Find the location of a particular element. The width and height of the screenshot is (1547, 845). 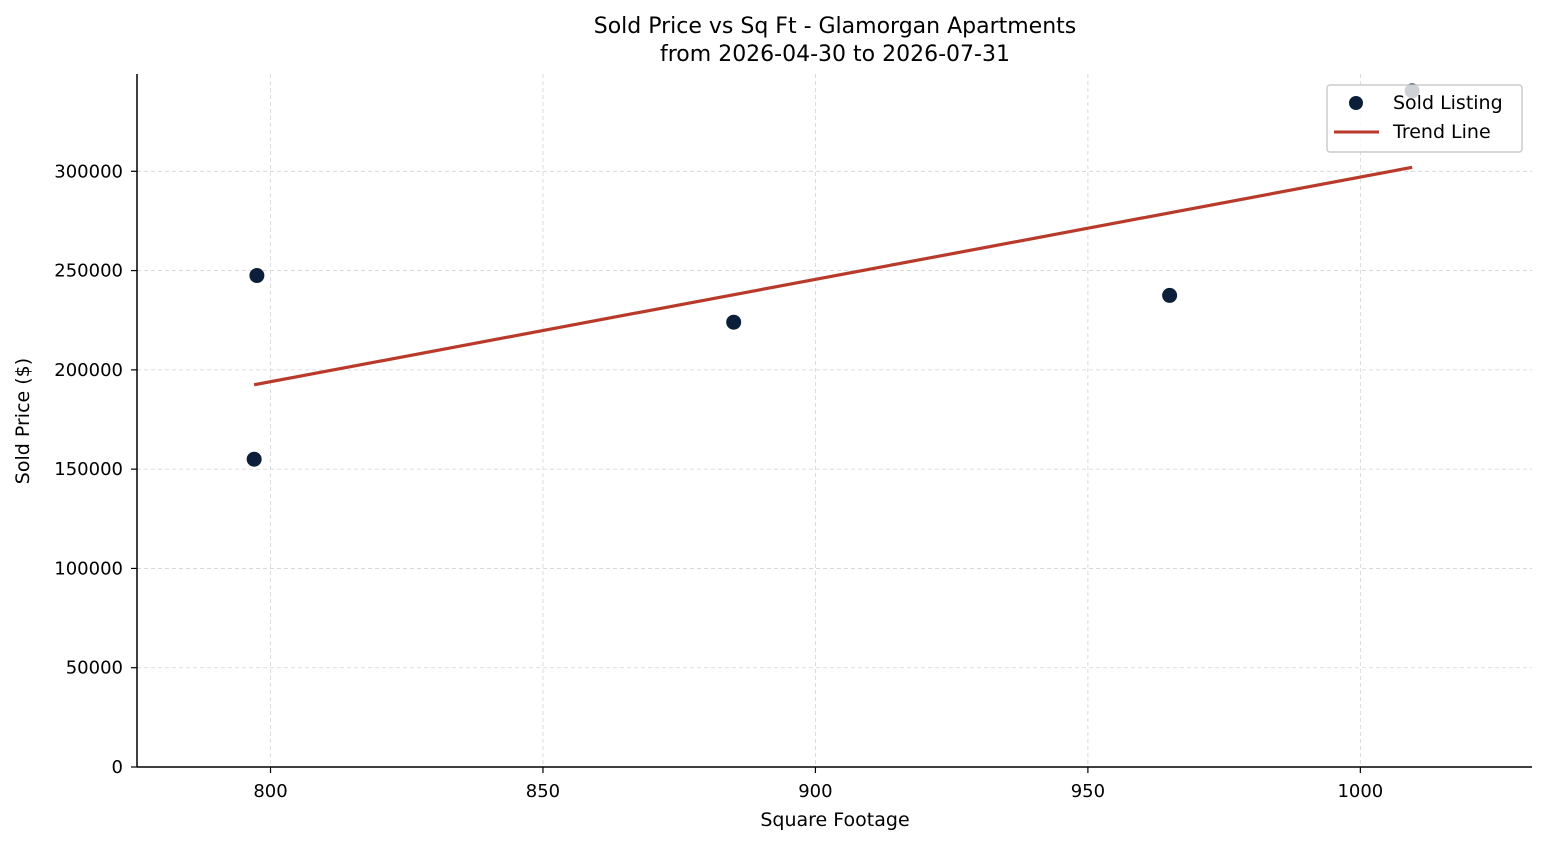

x-axis-ticks: 800 850 900 950 1000 is located at coordinates (818, 784).